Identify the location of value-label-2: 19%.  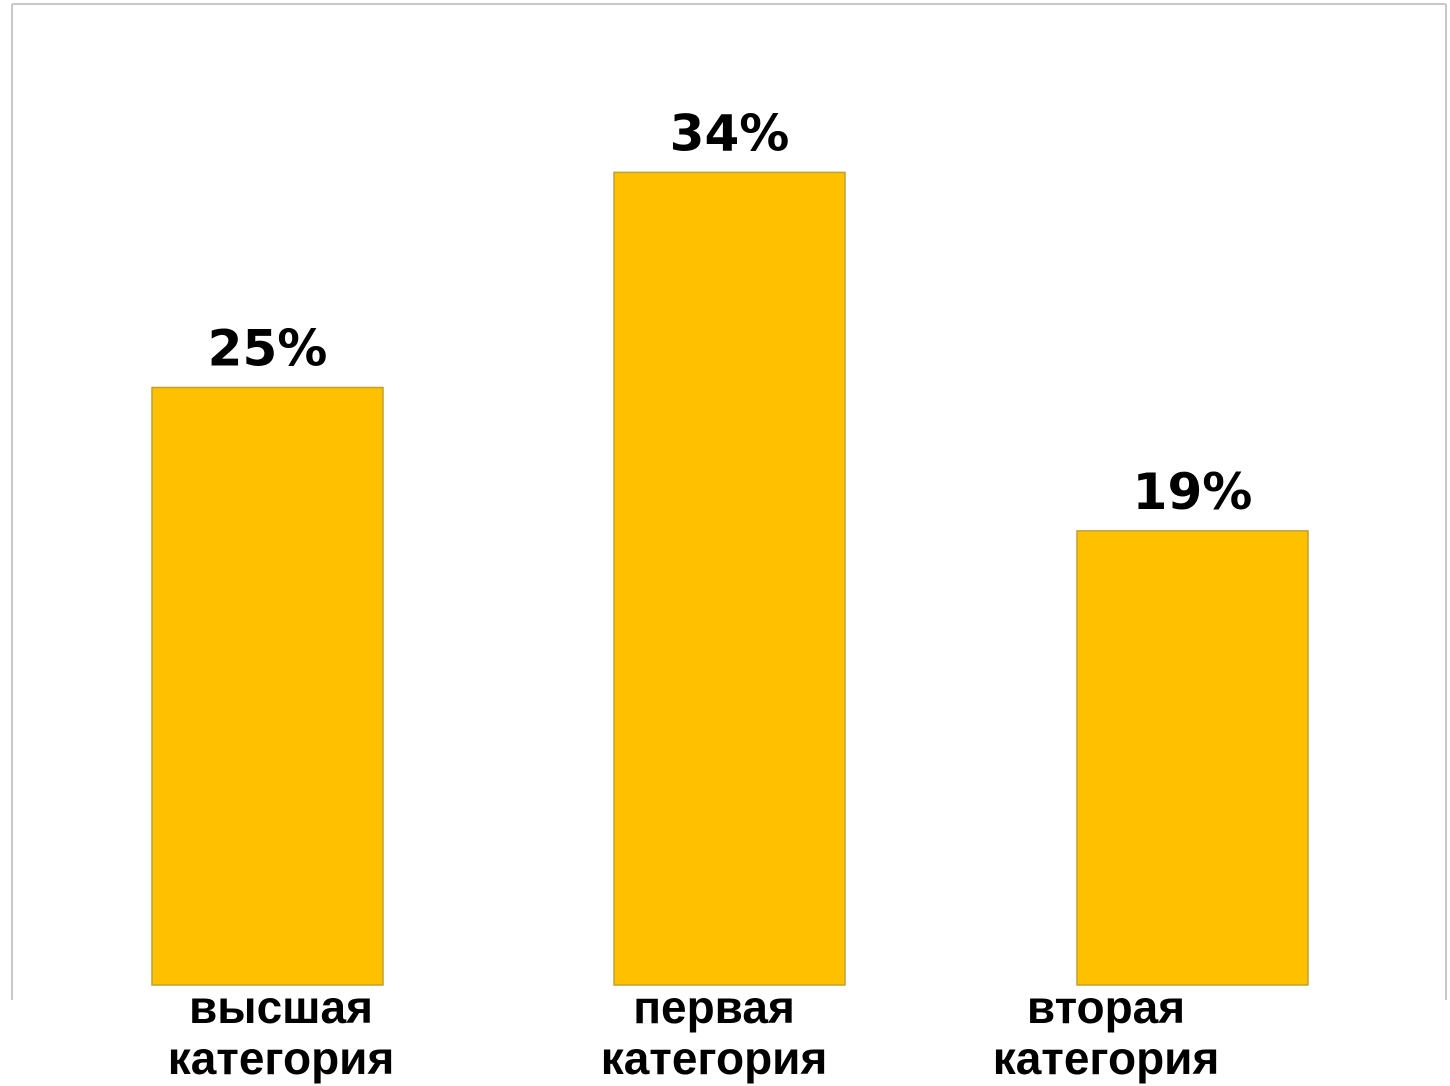
(1193, 492).